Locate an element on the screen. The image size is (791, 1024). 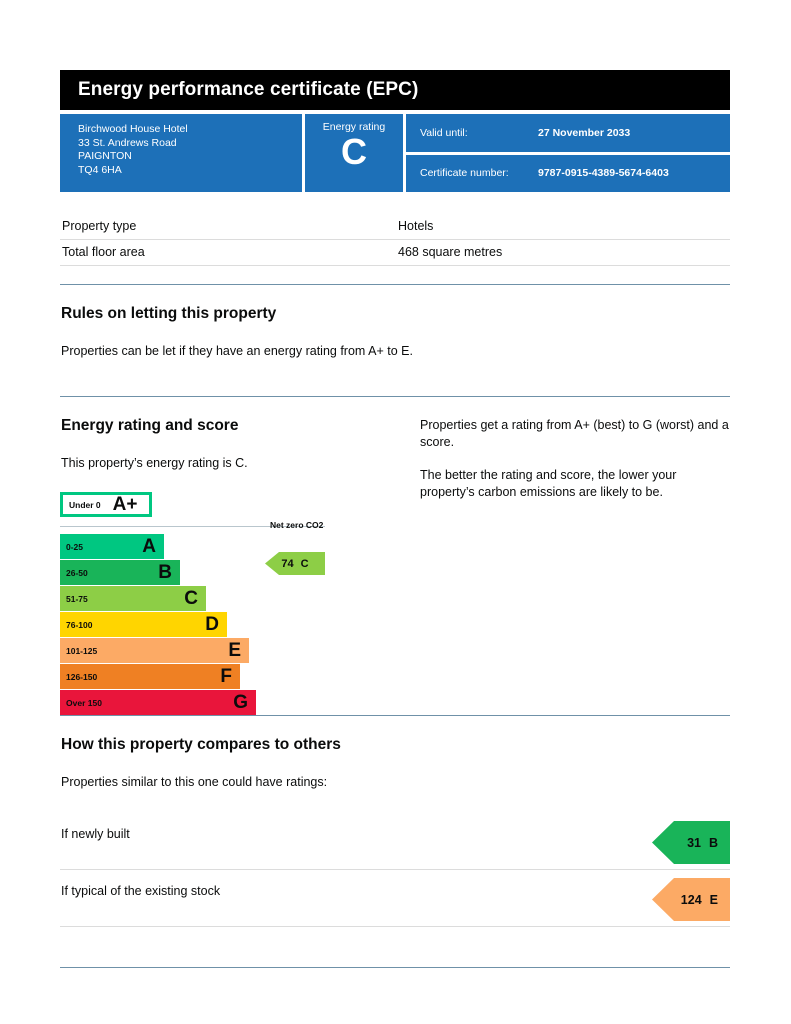
energy-rating-intro: This property’s energy rating is C. is located at coordinates (154, 463).